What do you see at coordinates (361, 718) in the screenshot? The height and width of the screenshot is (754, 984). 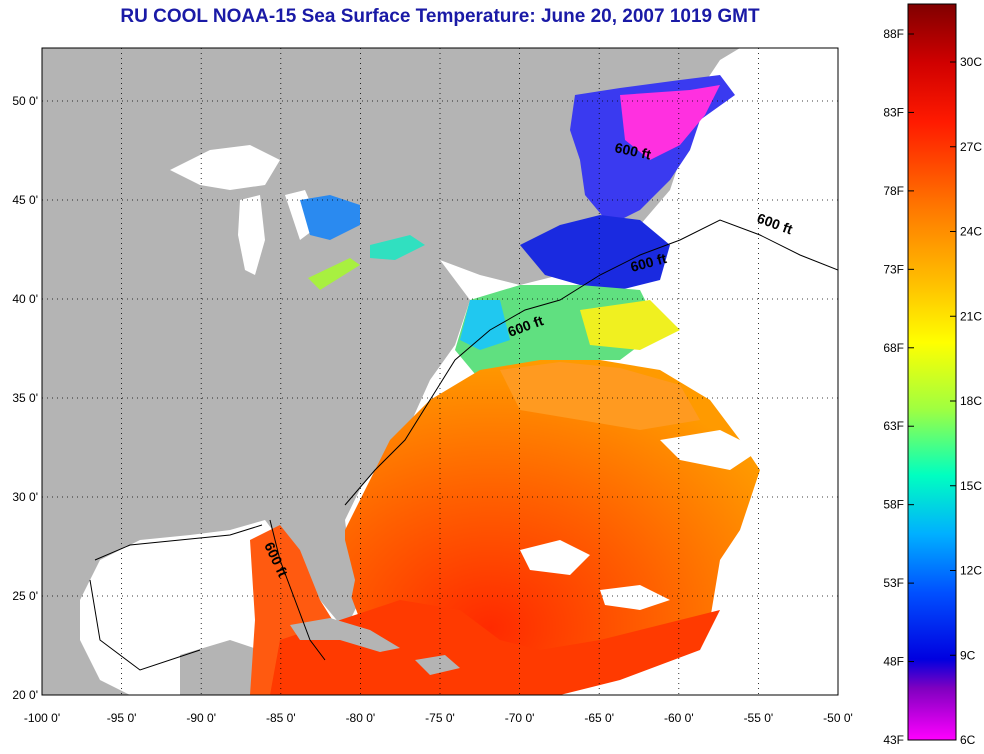 I see `longitude-tick-label: -80 0'` at bounding box center [361, 718].